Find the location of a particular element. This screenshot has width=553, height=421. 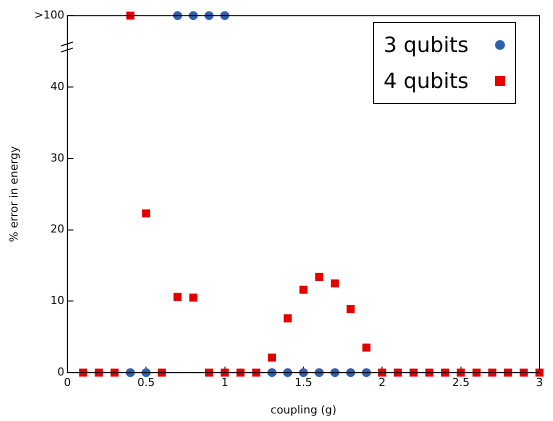

x-tick-label: 2.5 is located at coordinates (461, 383).